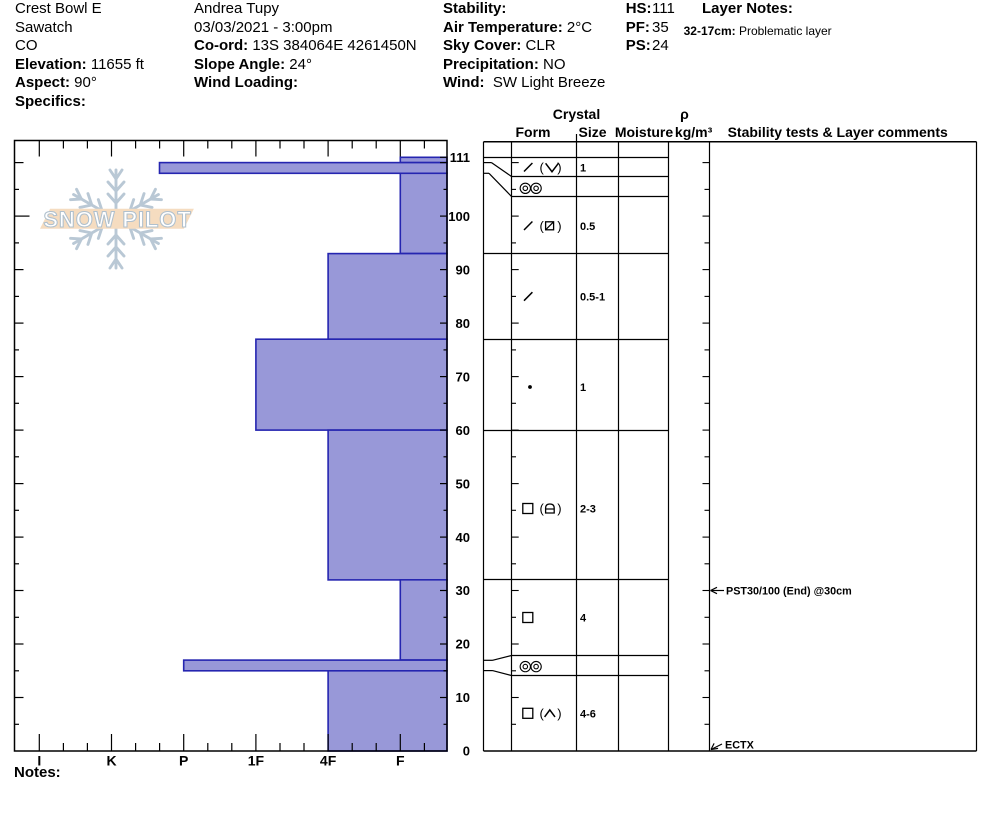 Image resolution: width=994 pixels, height=840 pixels. I want to click on svg-text: SNOW PILOT, so click(117, 219).